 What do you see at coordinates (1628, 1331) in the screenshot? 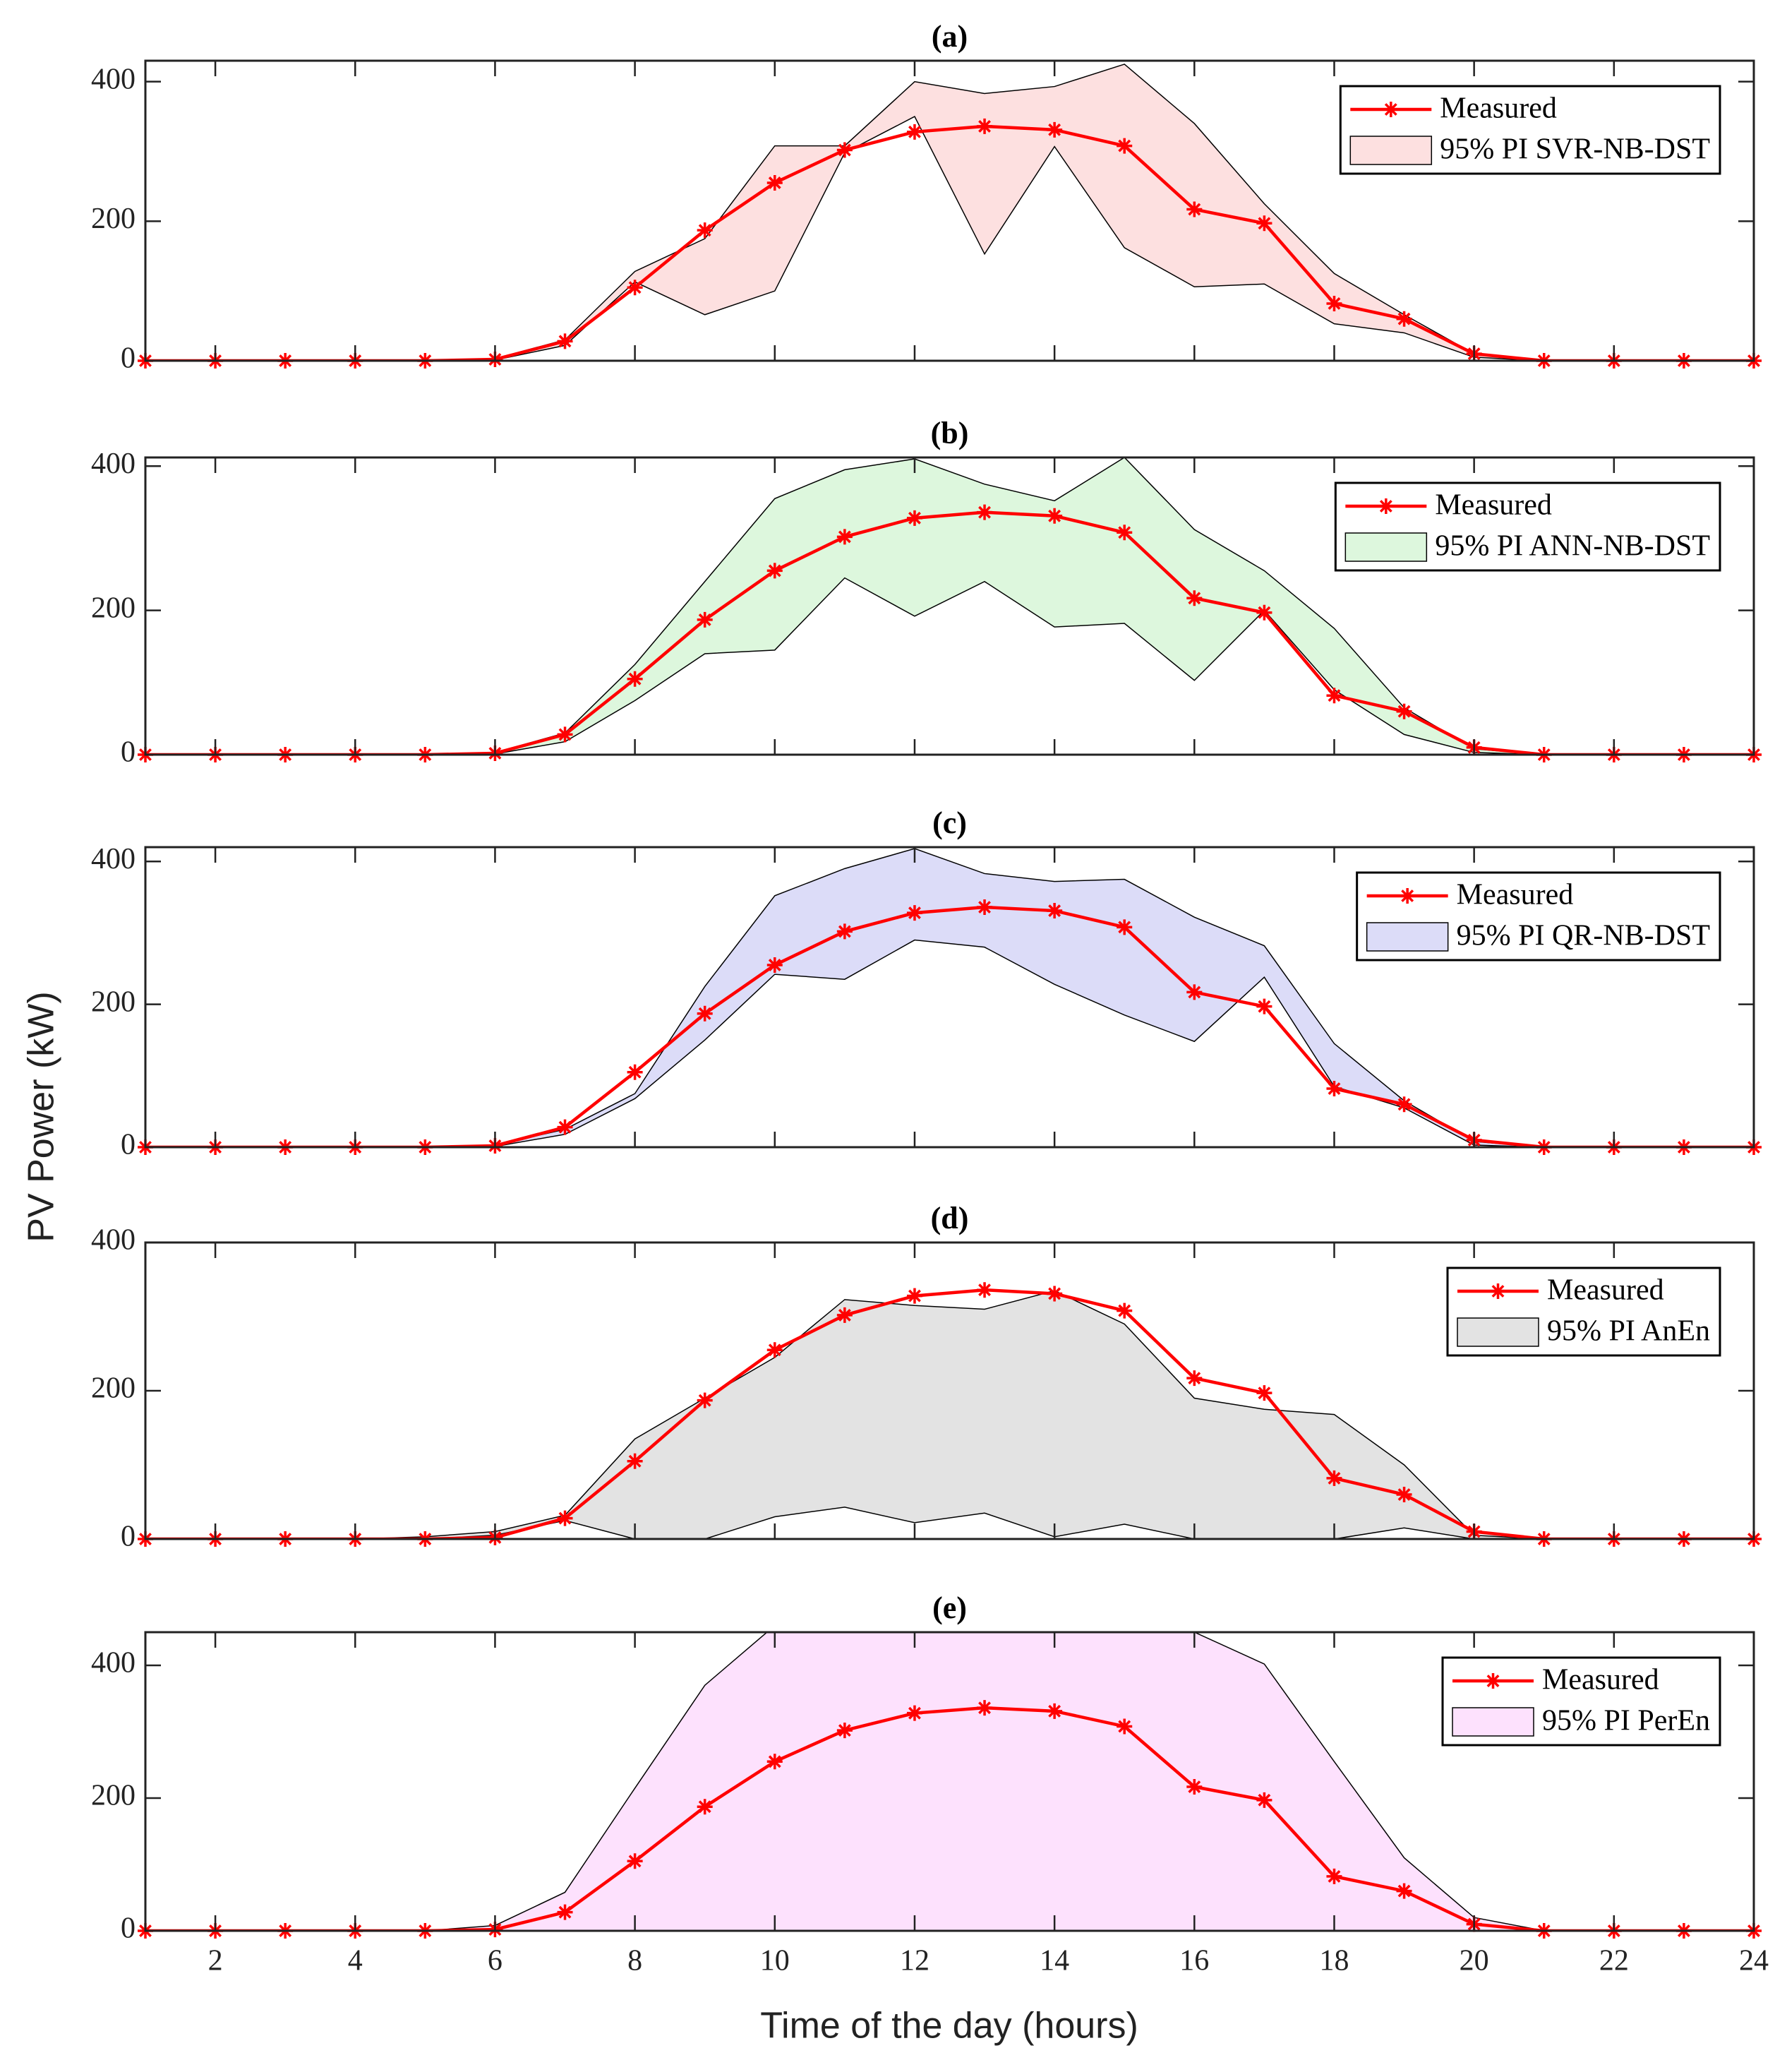
I see `legend-label: 95% PI AnEn` at bounding box center [1628, 1331].